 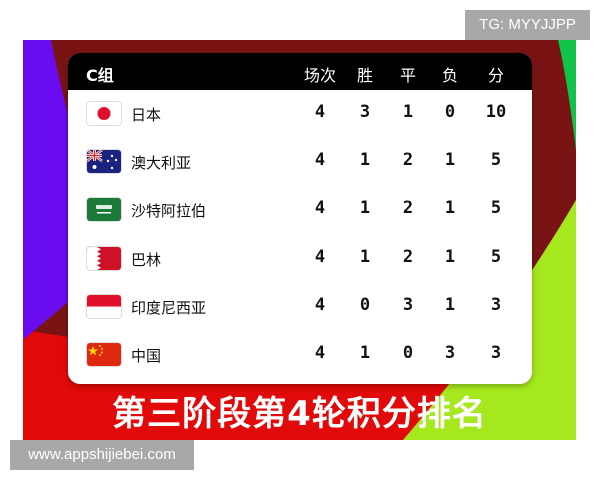 I want to click on australia-flag-icon, so click(x=104, y=161).